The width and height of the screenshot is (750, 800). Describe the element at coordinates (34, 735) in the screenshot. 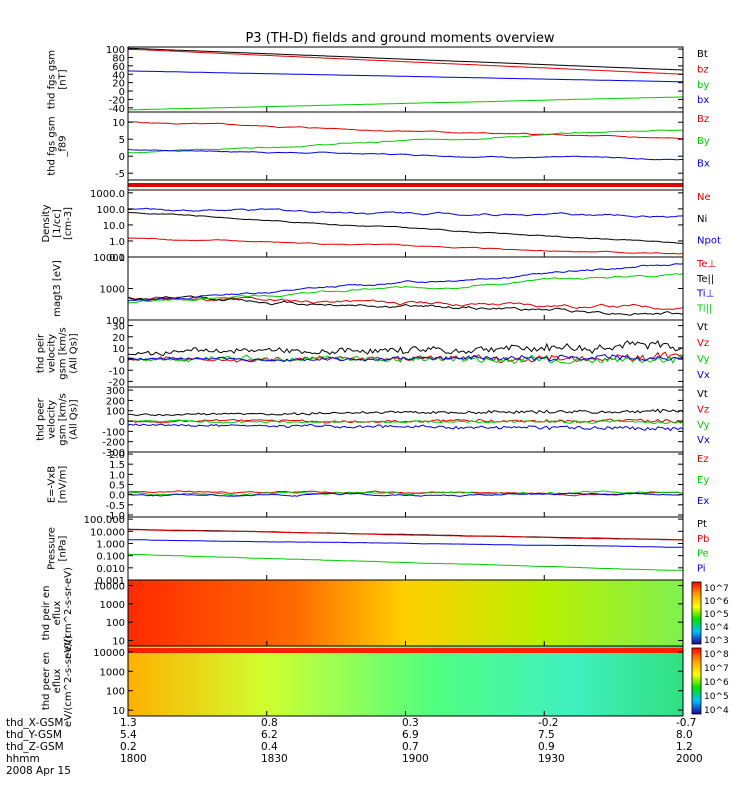

I see `footer-label: thd_Y-GSM` at that location.